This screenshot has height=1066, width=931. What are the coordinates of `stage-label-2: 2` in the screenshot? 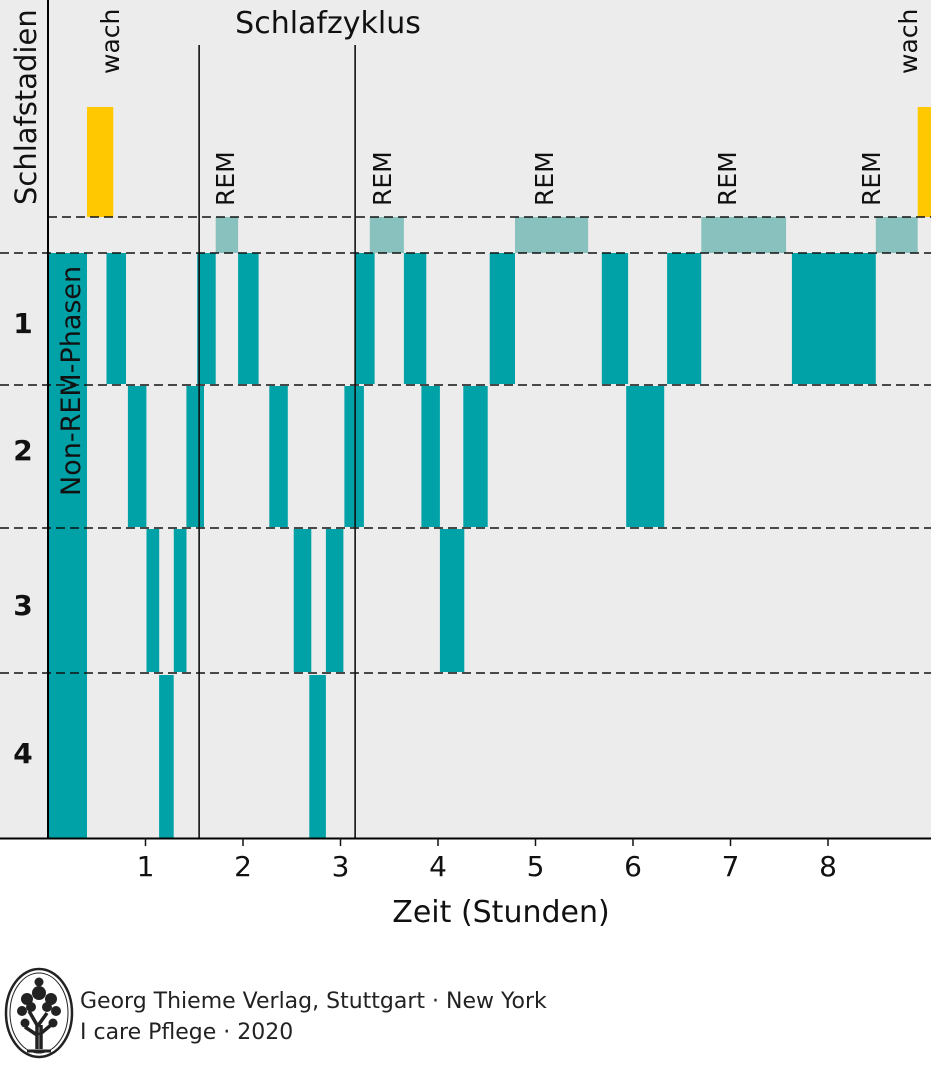 It's located at (22, 450).